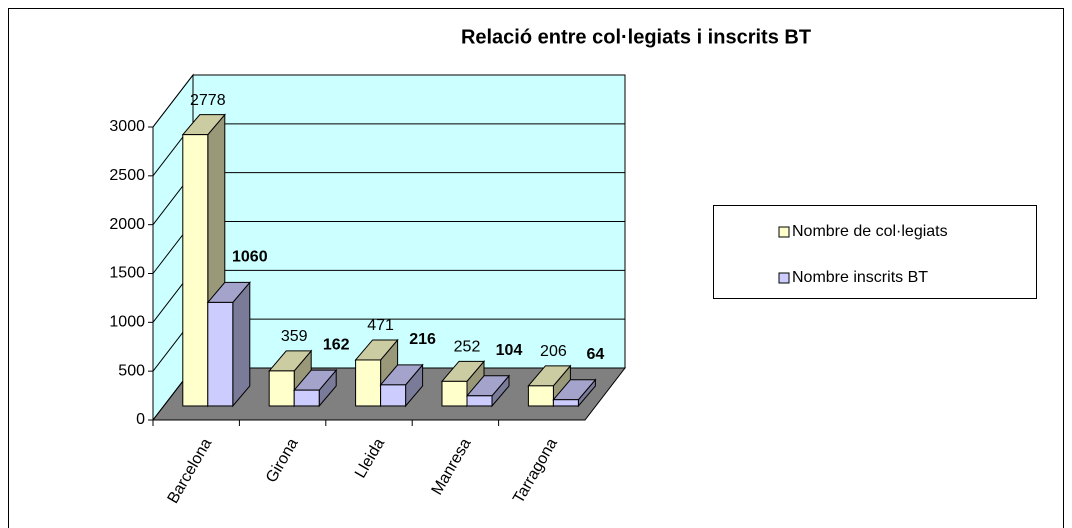  Describe the element at coordinates (250, 257) in the screenshot. I see `data-label: 1060` at that location.